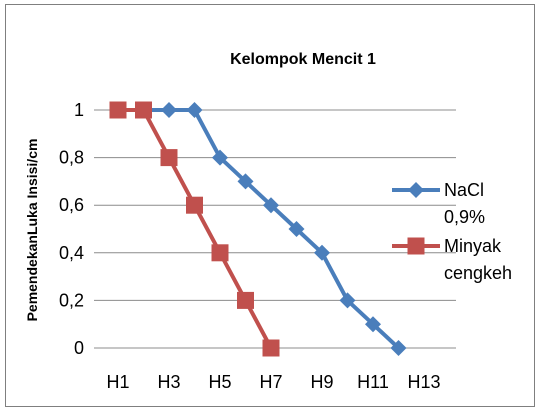 The image size is (541, 413). I want to click on y-axis-ticks: 0 0,2 0,4 0,6 0,8 1, so click(71, 229).